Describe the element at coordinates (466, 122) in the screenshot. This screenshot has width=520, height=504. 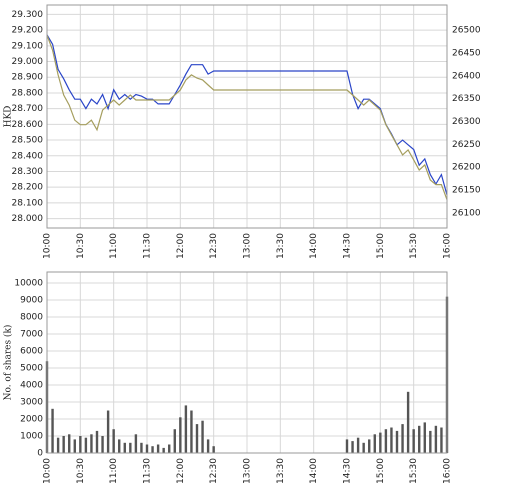
I see `y2-tick-label: 26300` at that location.